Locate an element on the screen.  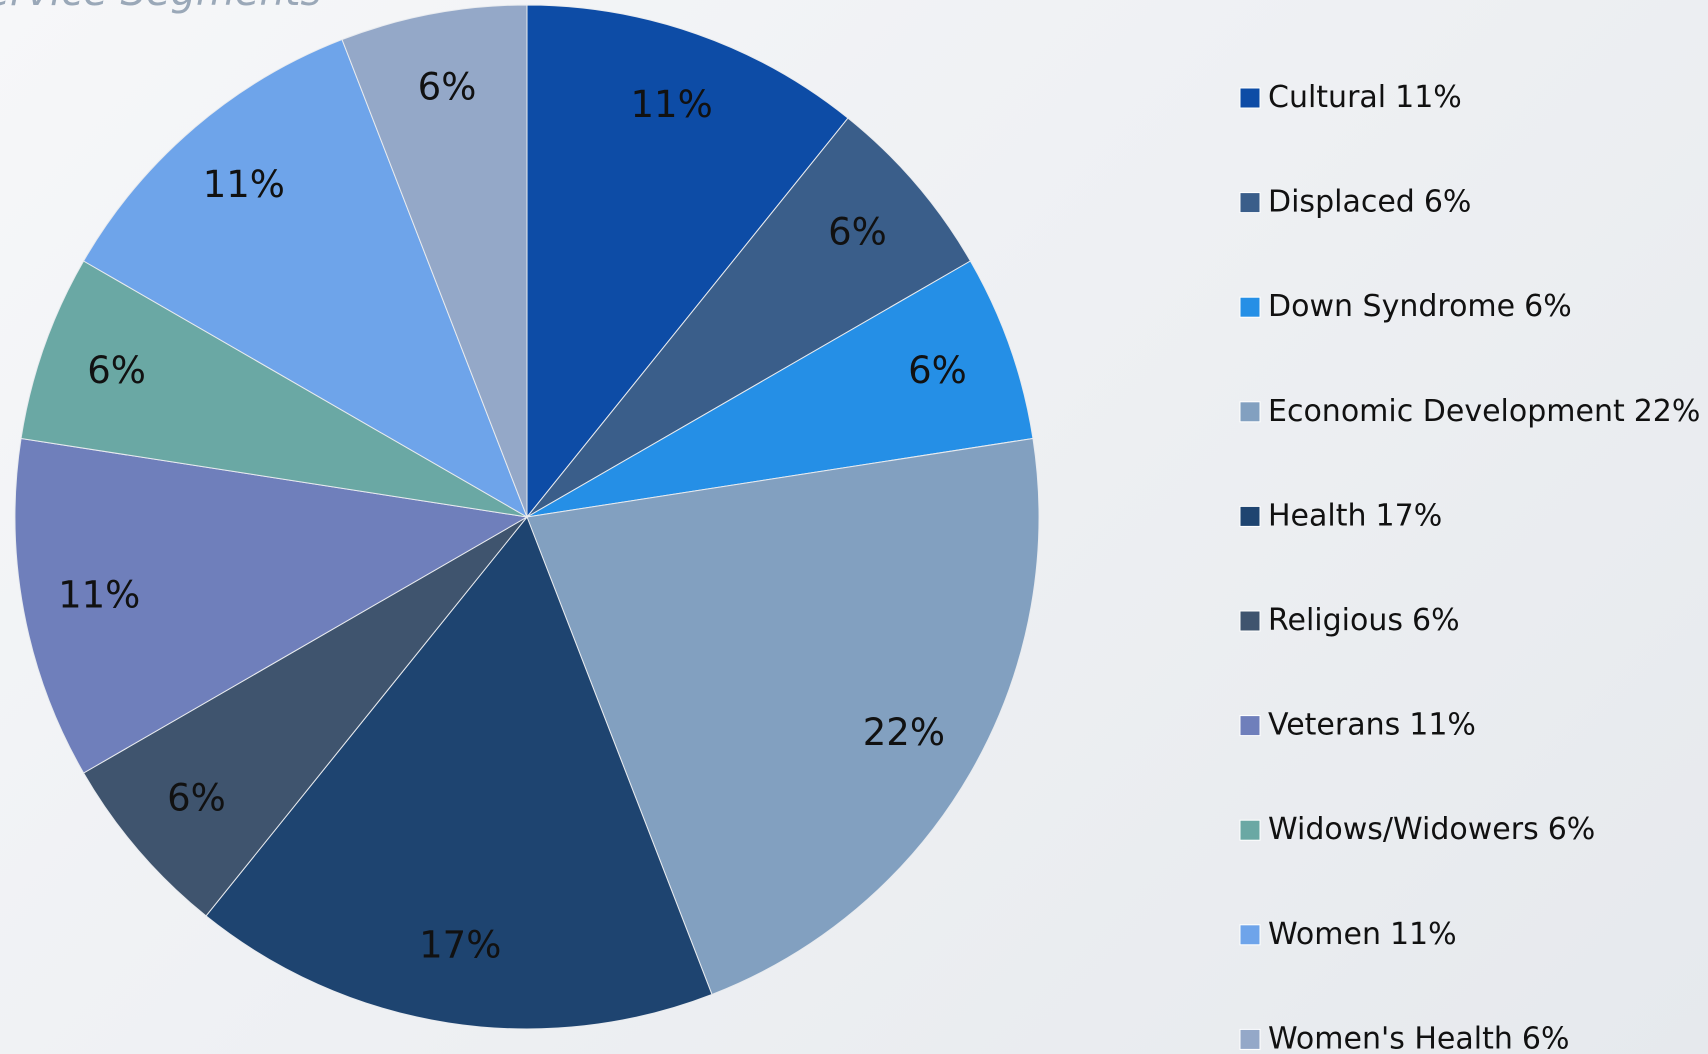
legend-label: Veterans 11% is located at coordinates (1372, 724).